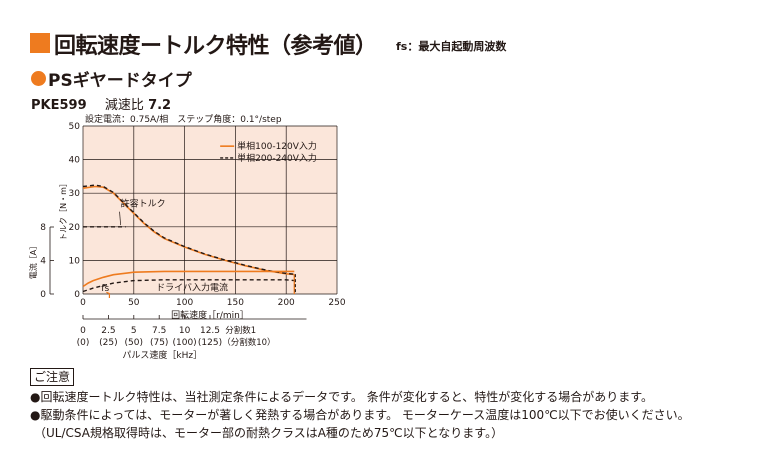 This screenshot has width=774, height=466. What do you see at coordinates (75, 161) in the screenshot?
I see `torque-tick-label: 40` at bounding box center [75, 161].